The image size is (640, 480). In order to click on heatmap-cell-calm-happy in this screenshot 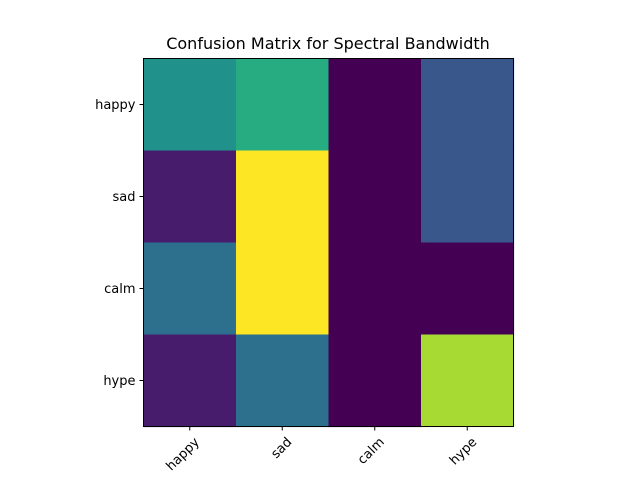, I will do `click(190, 289)`.